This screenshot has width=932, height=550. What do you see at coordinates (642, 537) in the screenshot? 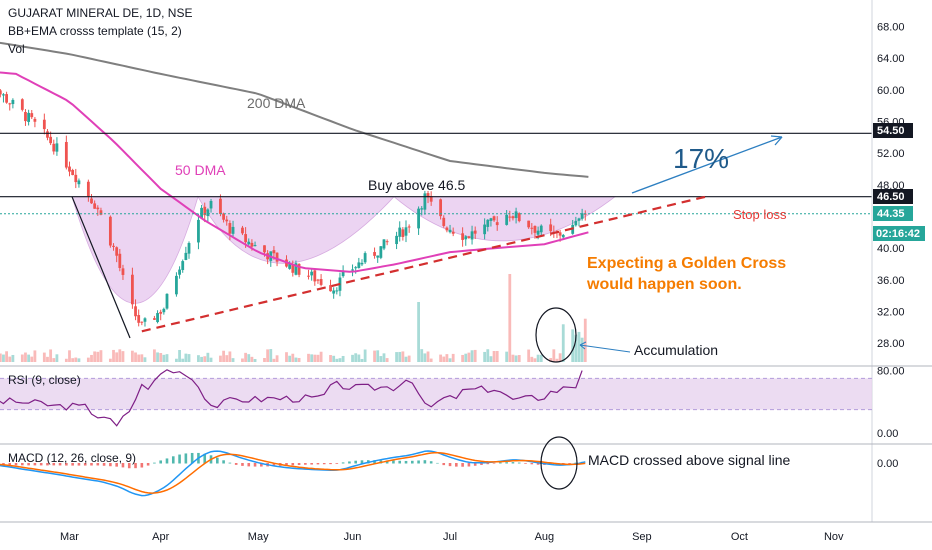
I see `time-tick-label: Sep` at bounding box center [642, 537].